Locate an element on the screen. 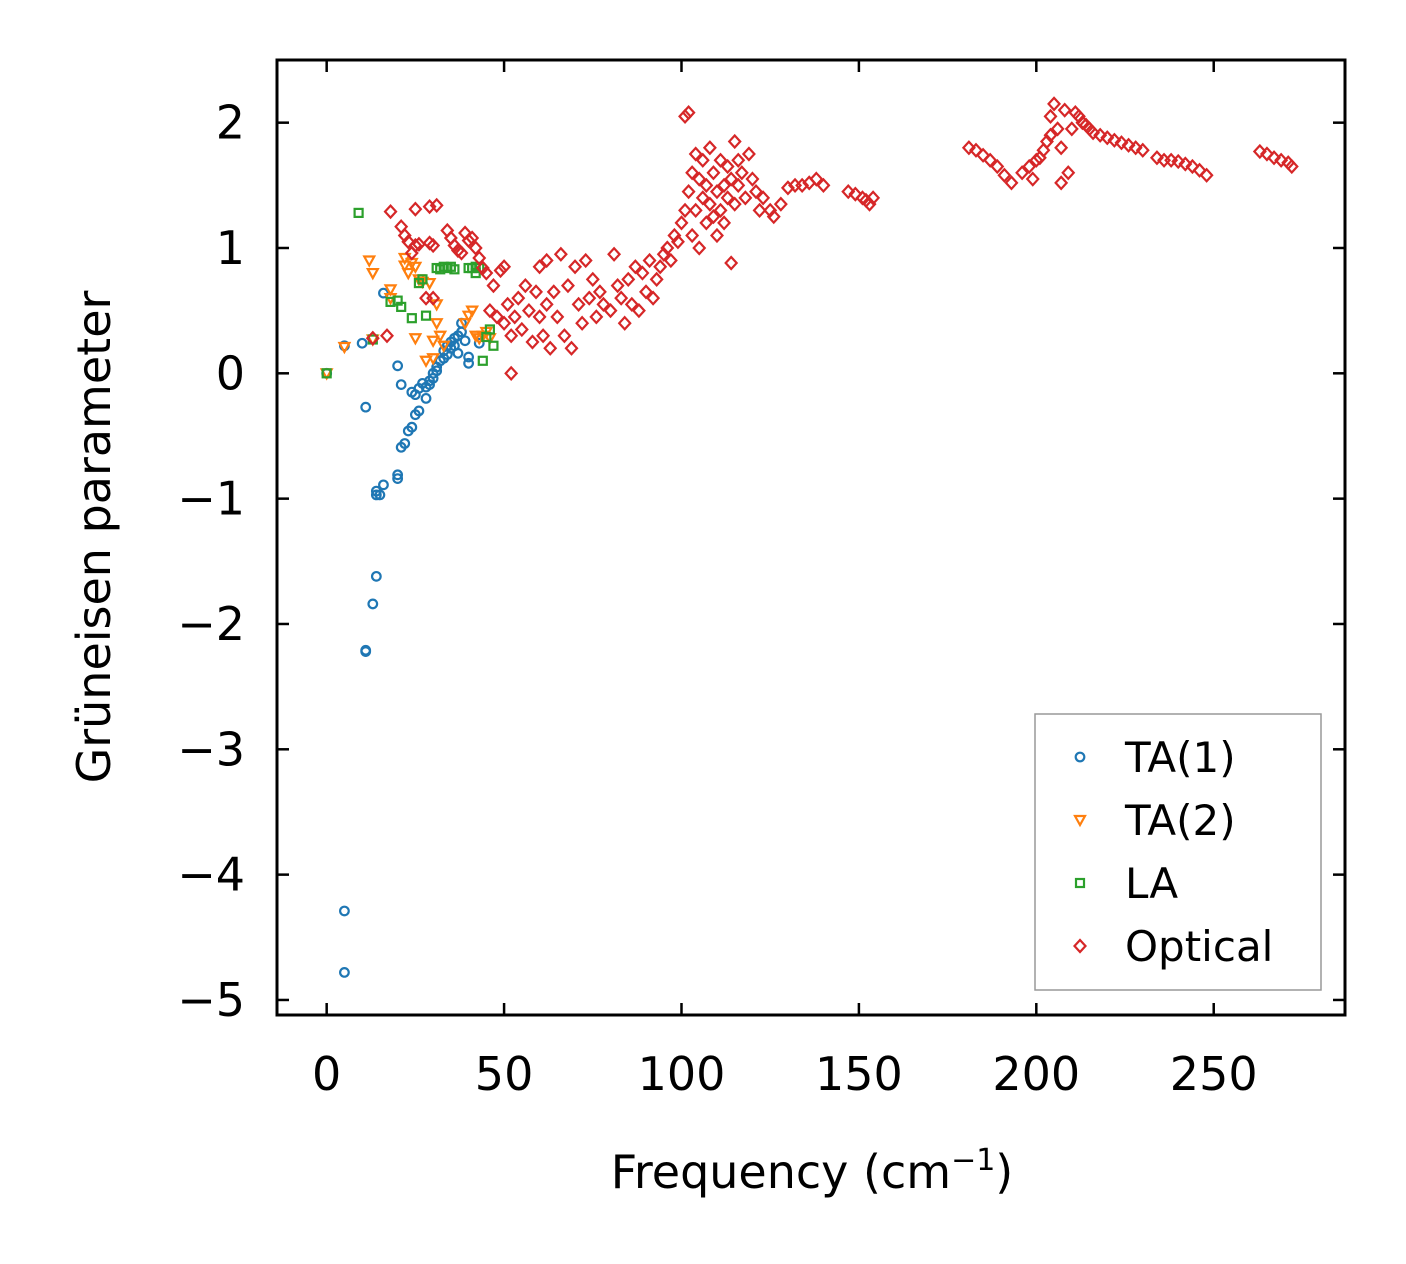 This screenshot has width=1406, height=1264. legend-label-la: LA is located at coordinates (1151, 883).